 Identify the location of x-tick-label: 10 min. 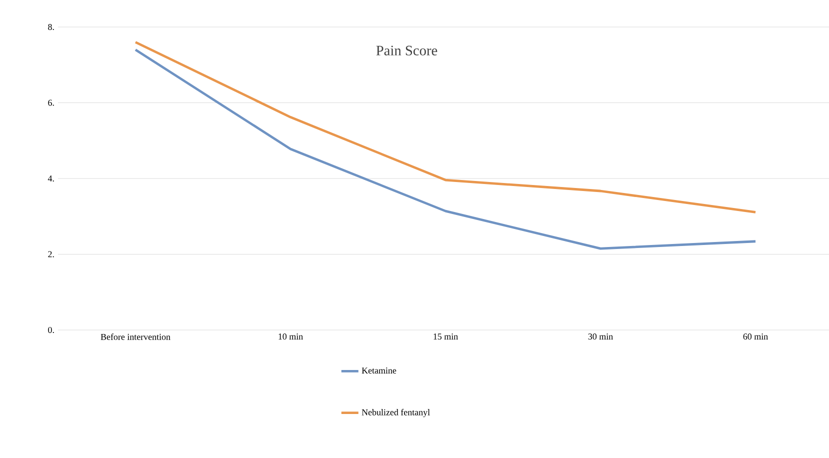
(290, 337).